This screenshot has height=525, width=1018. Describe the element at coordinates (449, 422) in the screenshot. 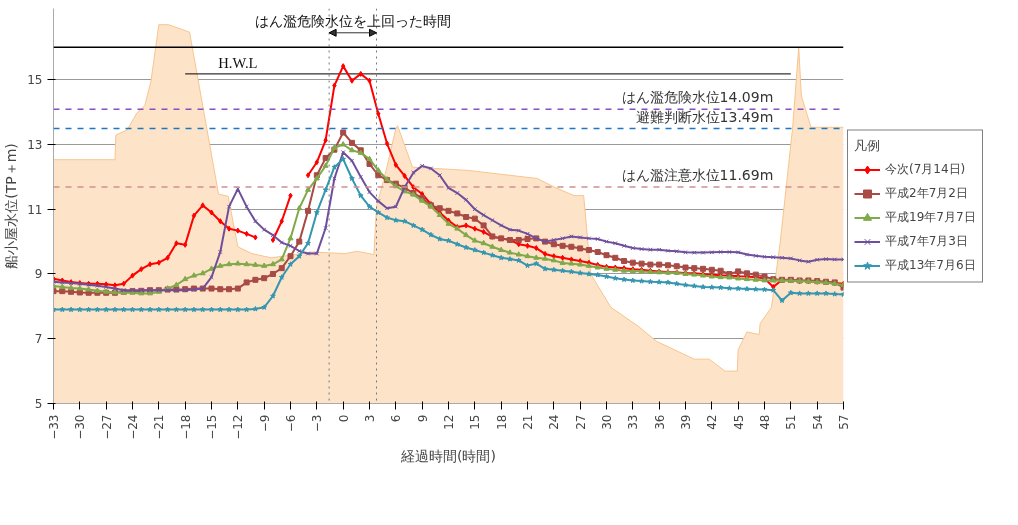

I see `x-tick-label: 12` at that location.